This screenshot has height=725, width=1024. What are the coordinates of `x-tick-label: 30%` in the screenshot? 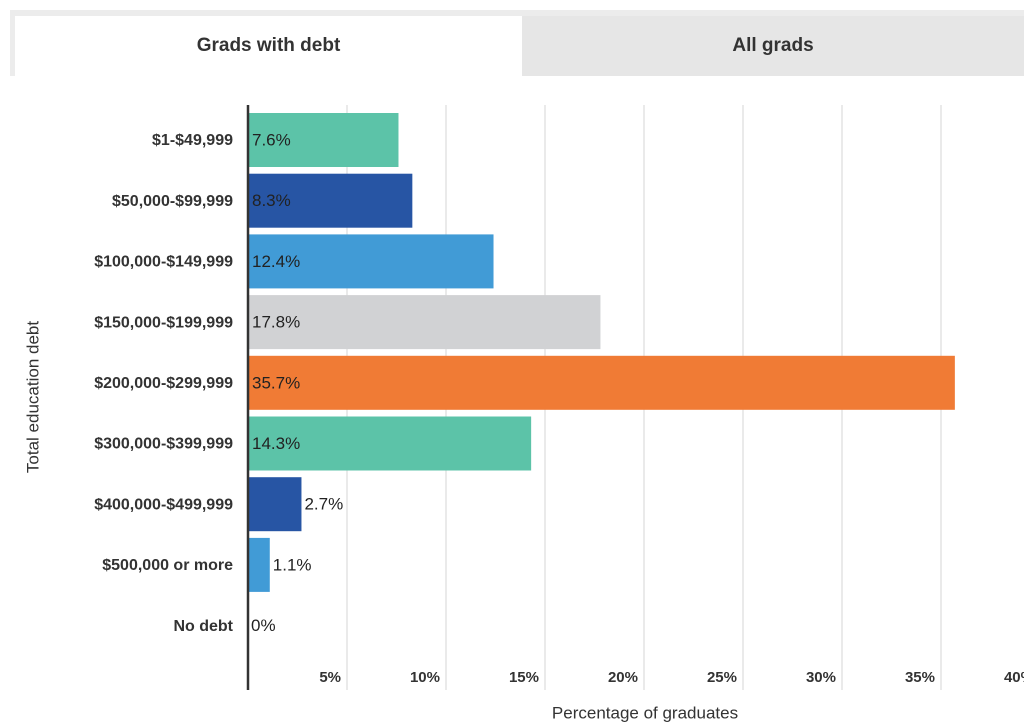 It's located at (821, 677).